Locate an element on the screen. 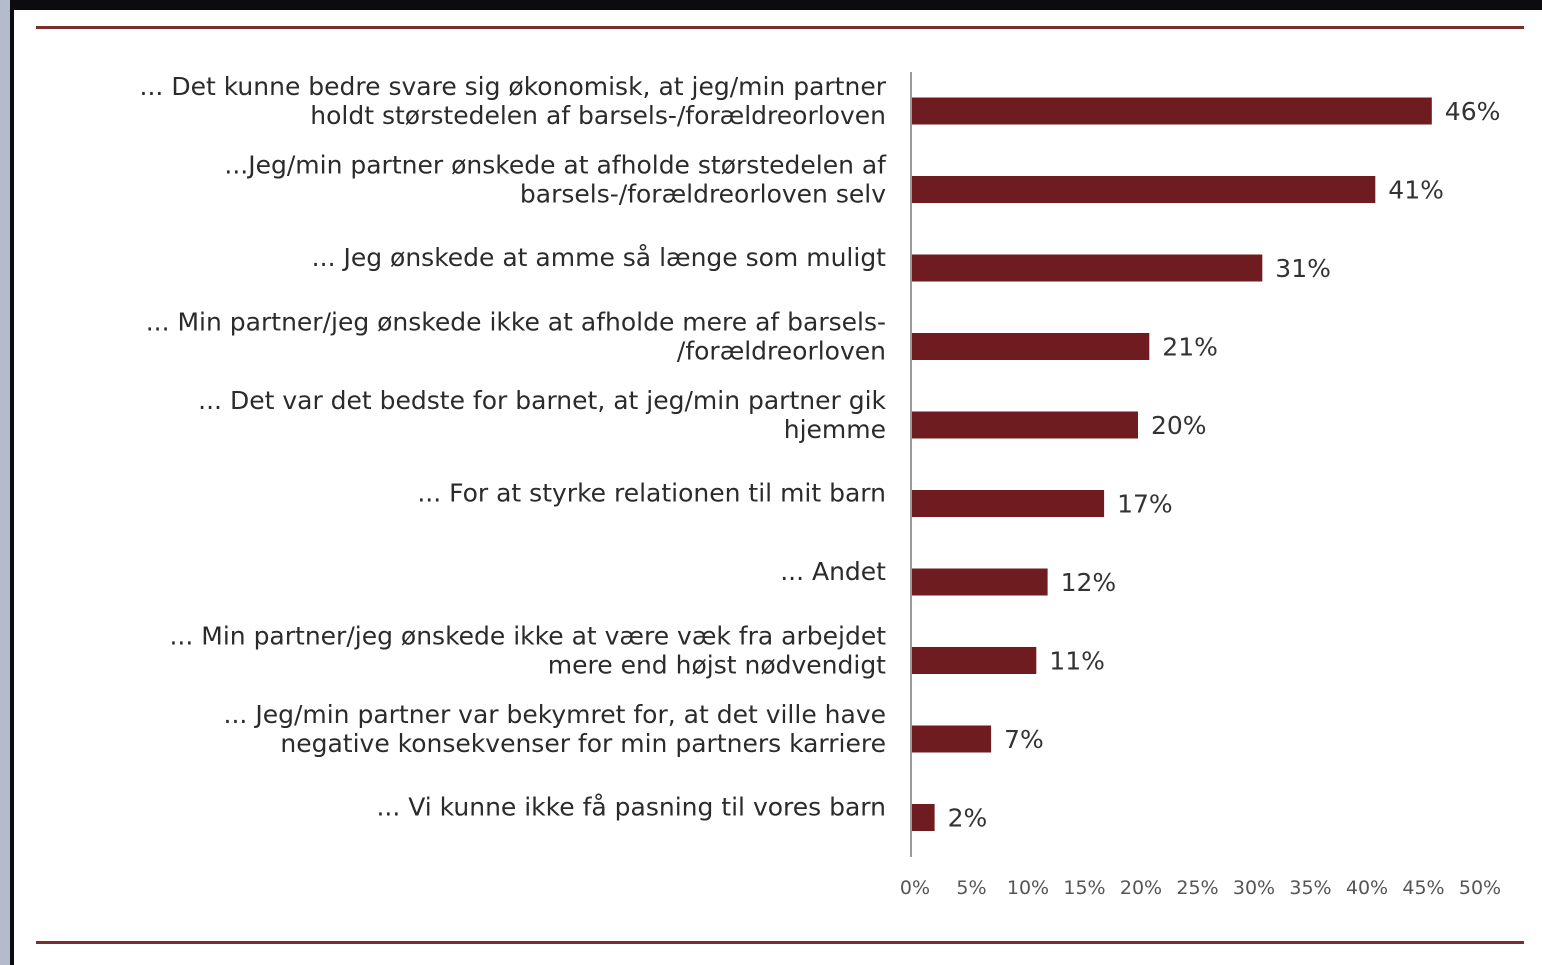 The height and width of the screenshot is (965, 1542). value-label: 12% is located at coordinates (1089, 582).